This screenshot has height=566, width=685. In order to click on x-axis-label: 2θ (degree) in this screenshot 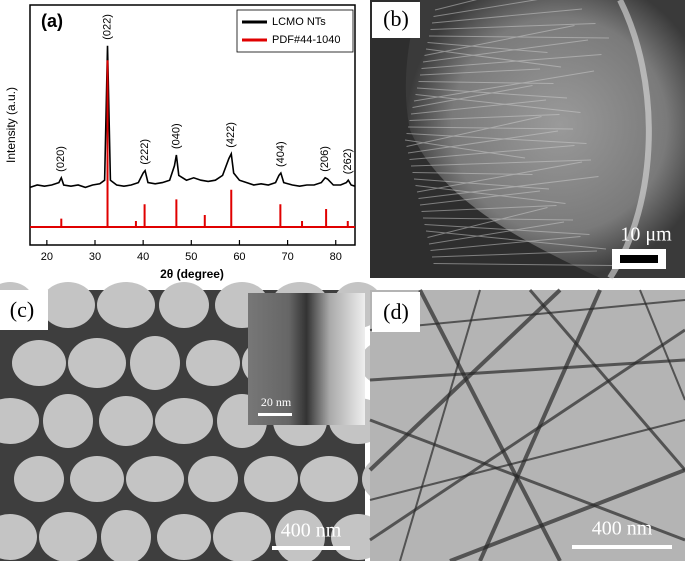, I will do `click(192, 274)`.